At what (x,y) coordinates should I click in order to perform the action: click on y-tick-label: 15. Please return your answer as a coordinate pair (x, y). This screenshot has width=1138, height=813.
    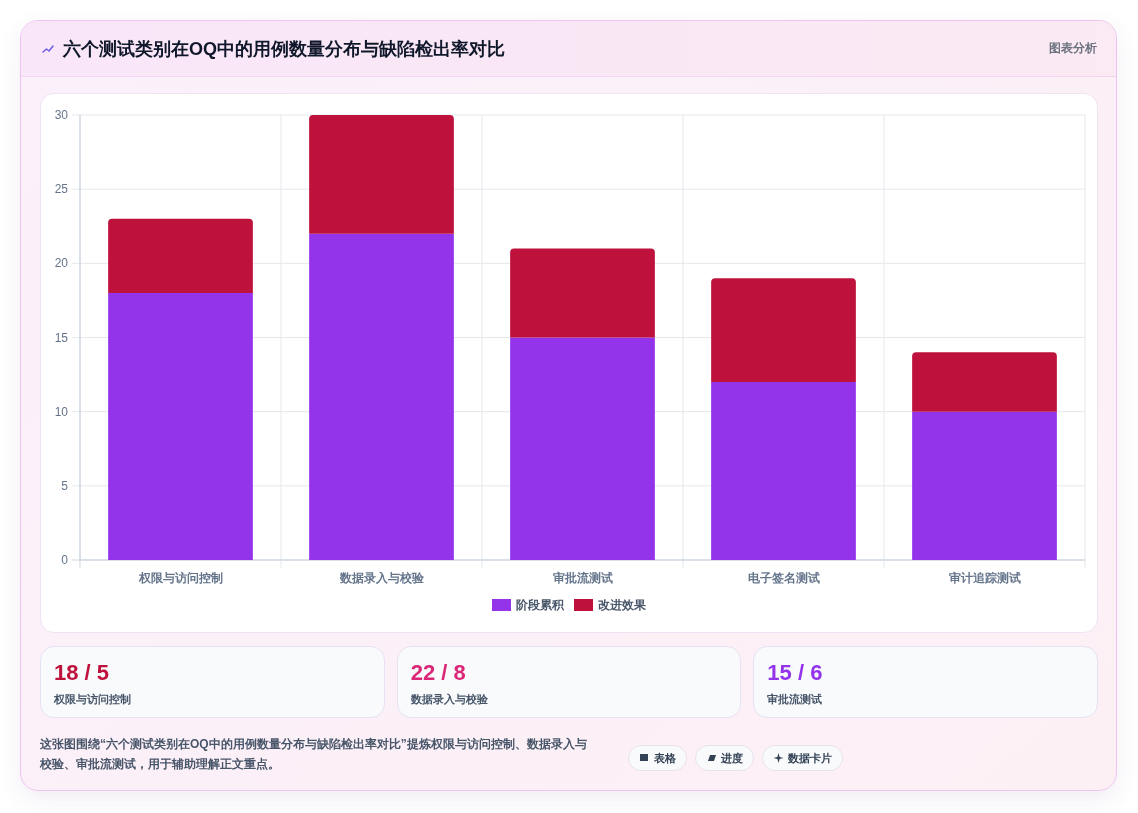
    Looking at the image, I should click on (61, 337).